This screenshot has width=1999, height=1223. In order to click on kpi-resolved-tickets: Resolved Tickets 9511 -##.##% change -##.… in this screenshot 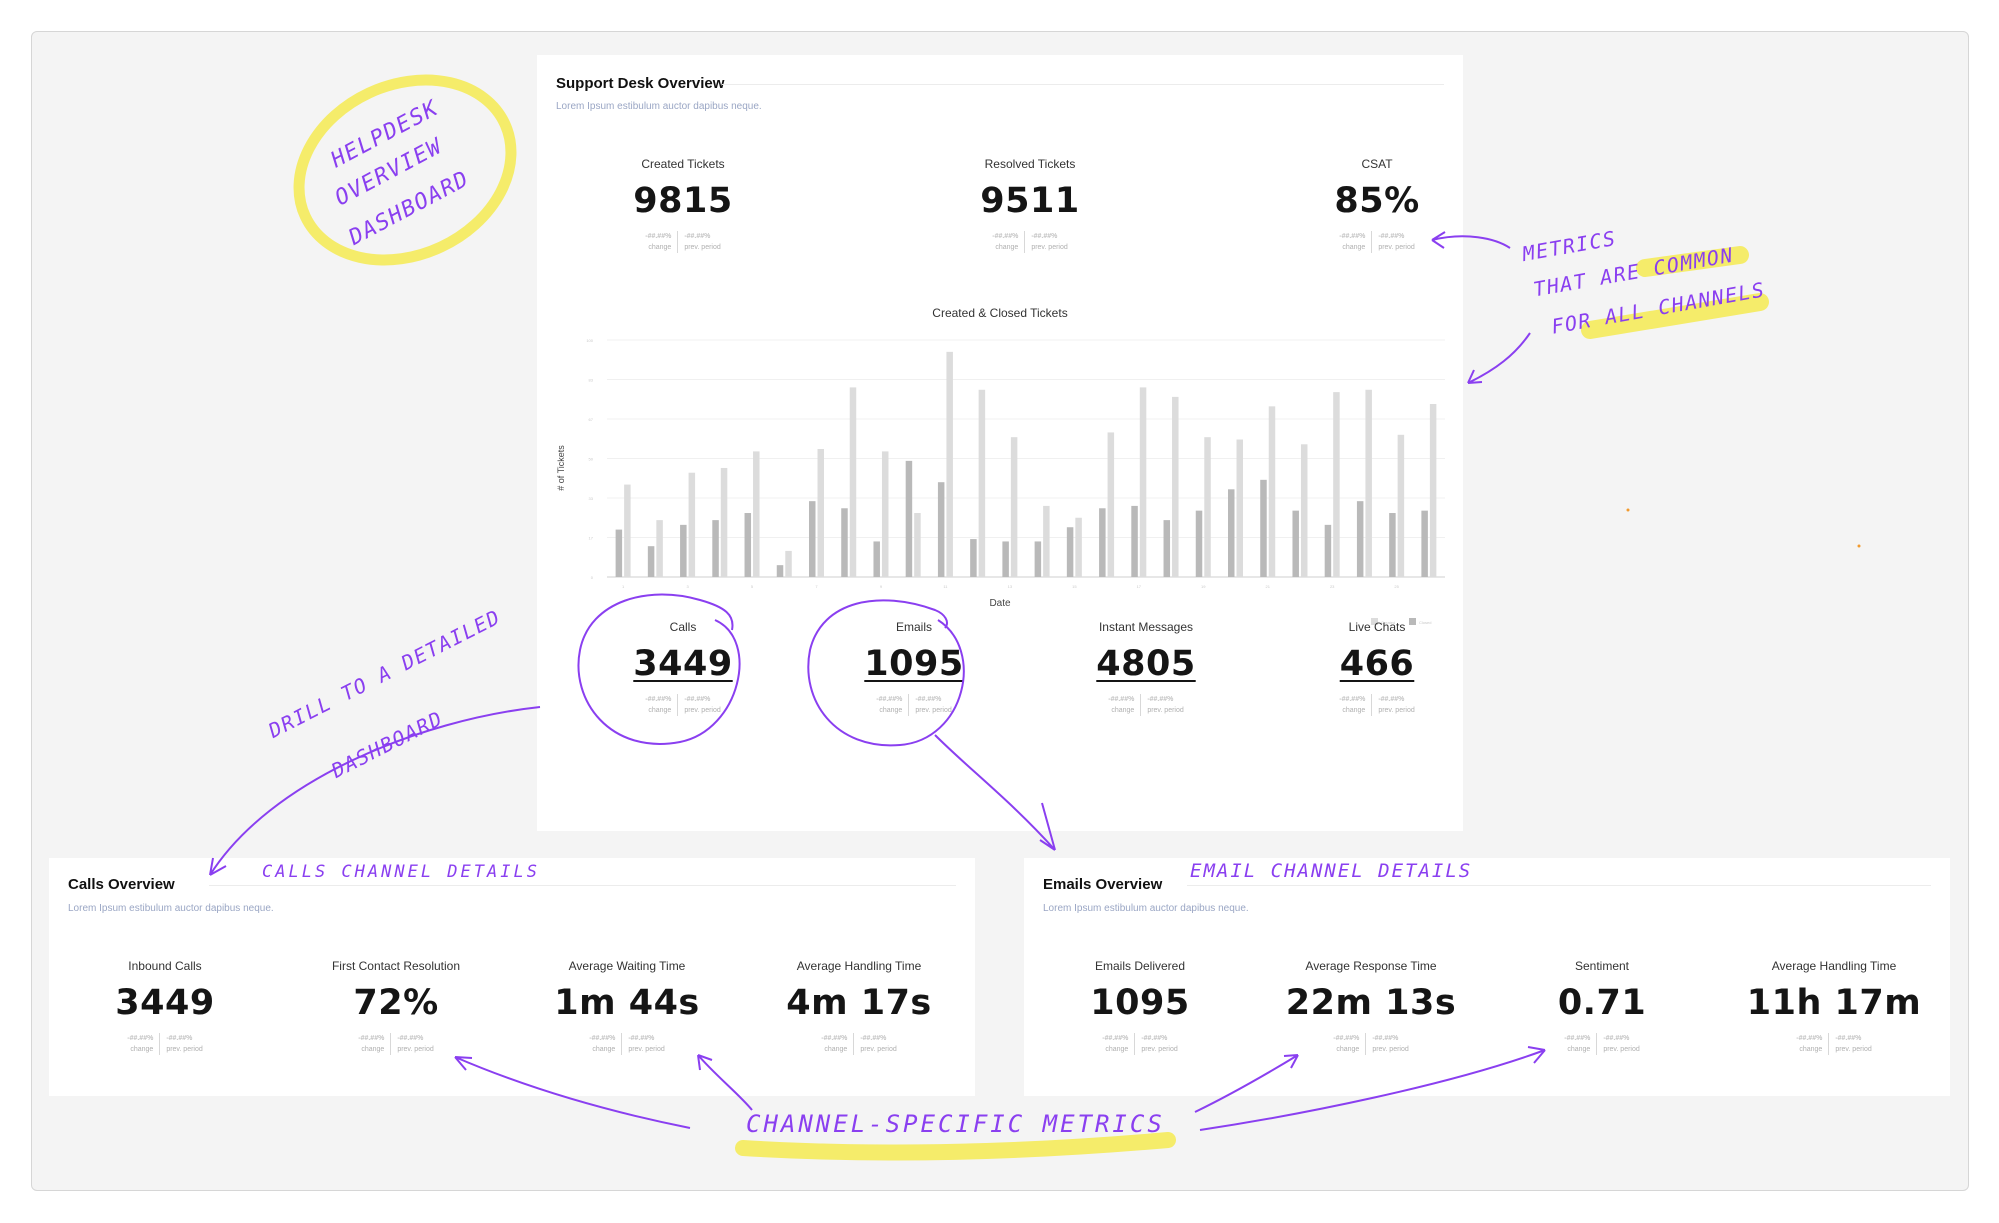, I will do `click(1030, 205)`.